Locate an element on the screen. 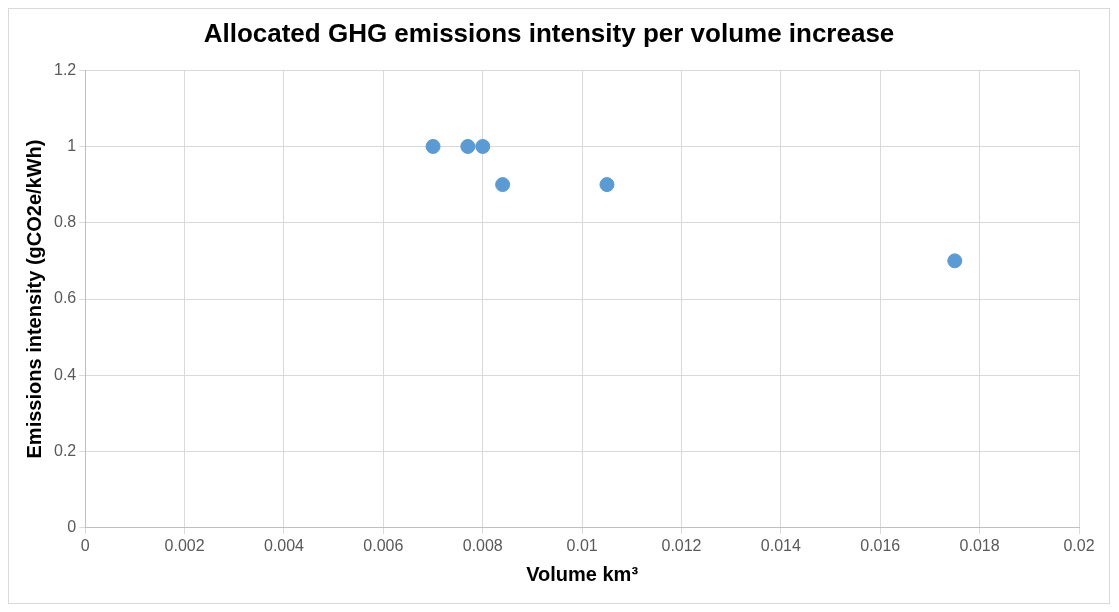  x-tick-label: 0.02 is located at coordinates (1079, 545).